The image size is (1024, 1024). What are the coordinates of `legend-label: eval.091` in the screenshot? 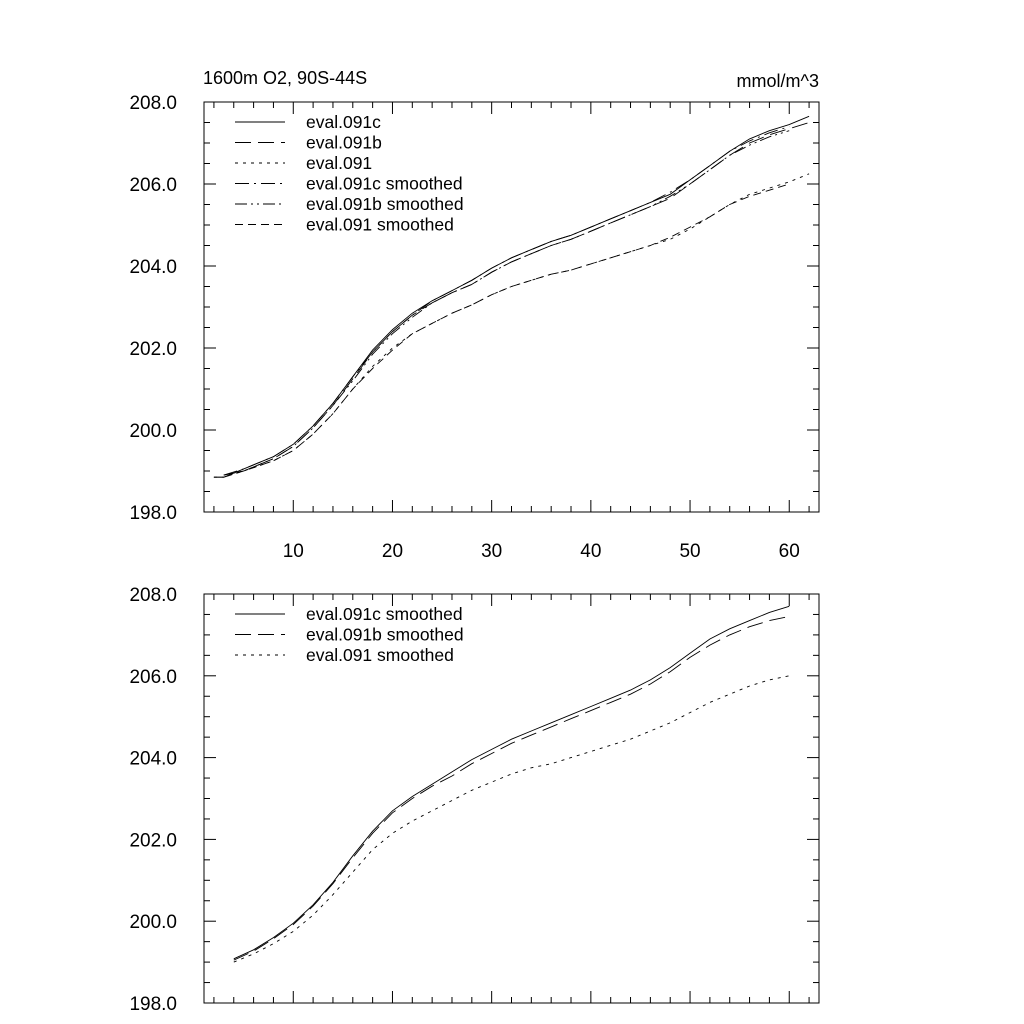 It's located at (339, 163).